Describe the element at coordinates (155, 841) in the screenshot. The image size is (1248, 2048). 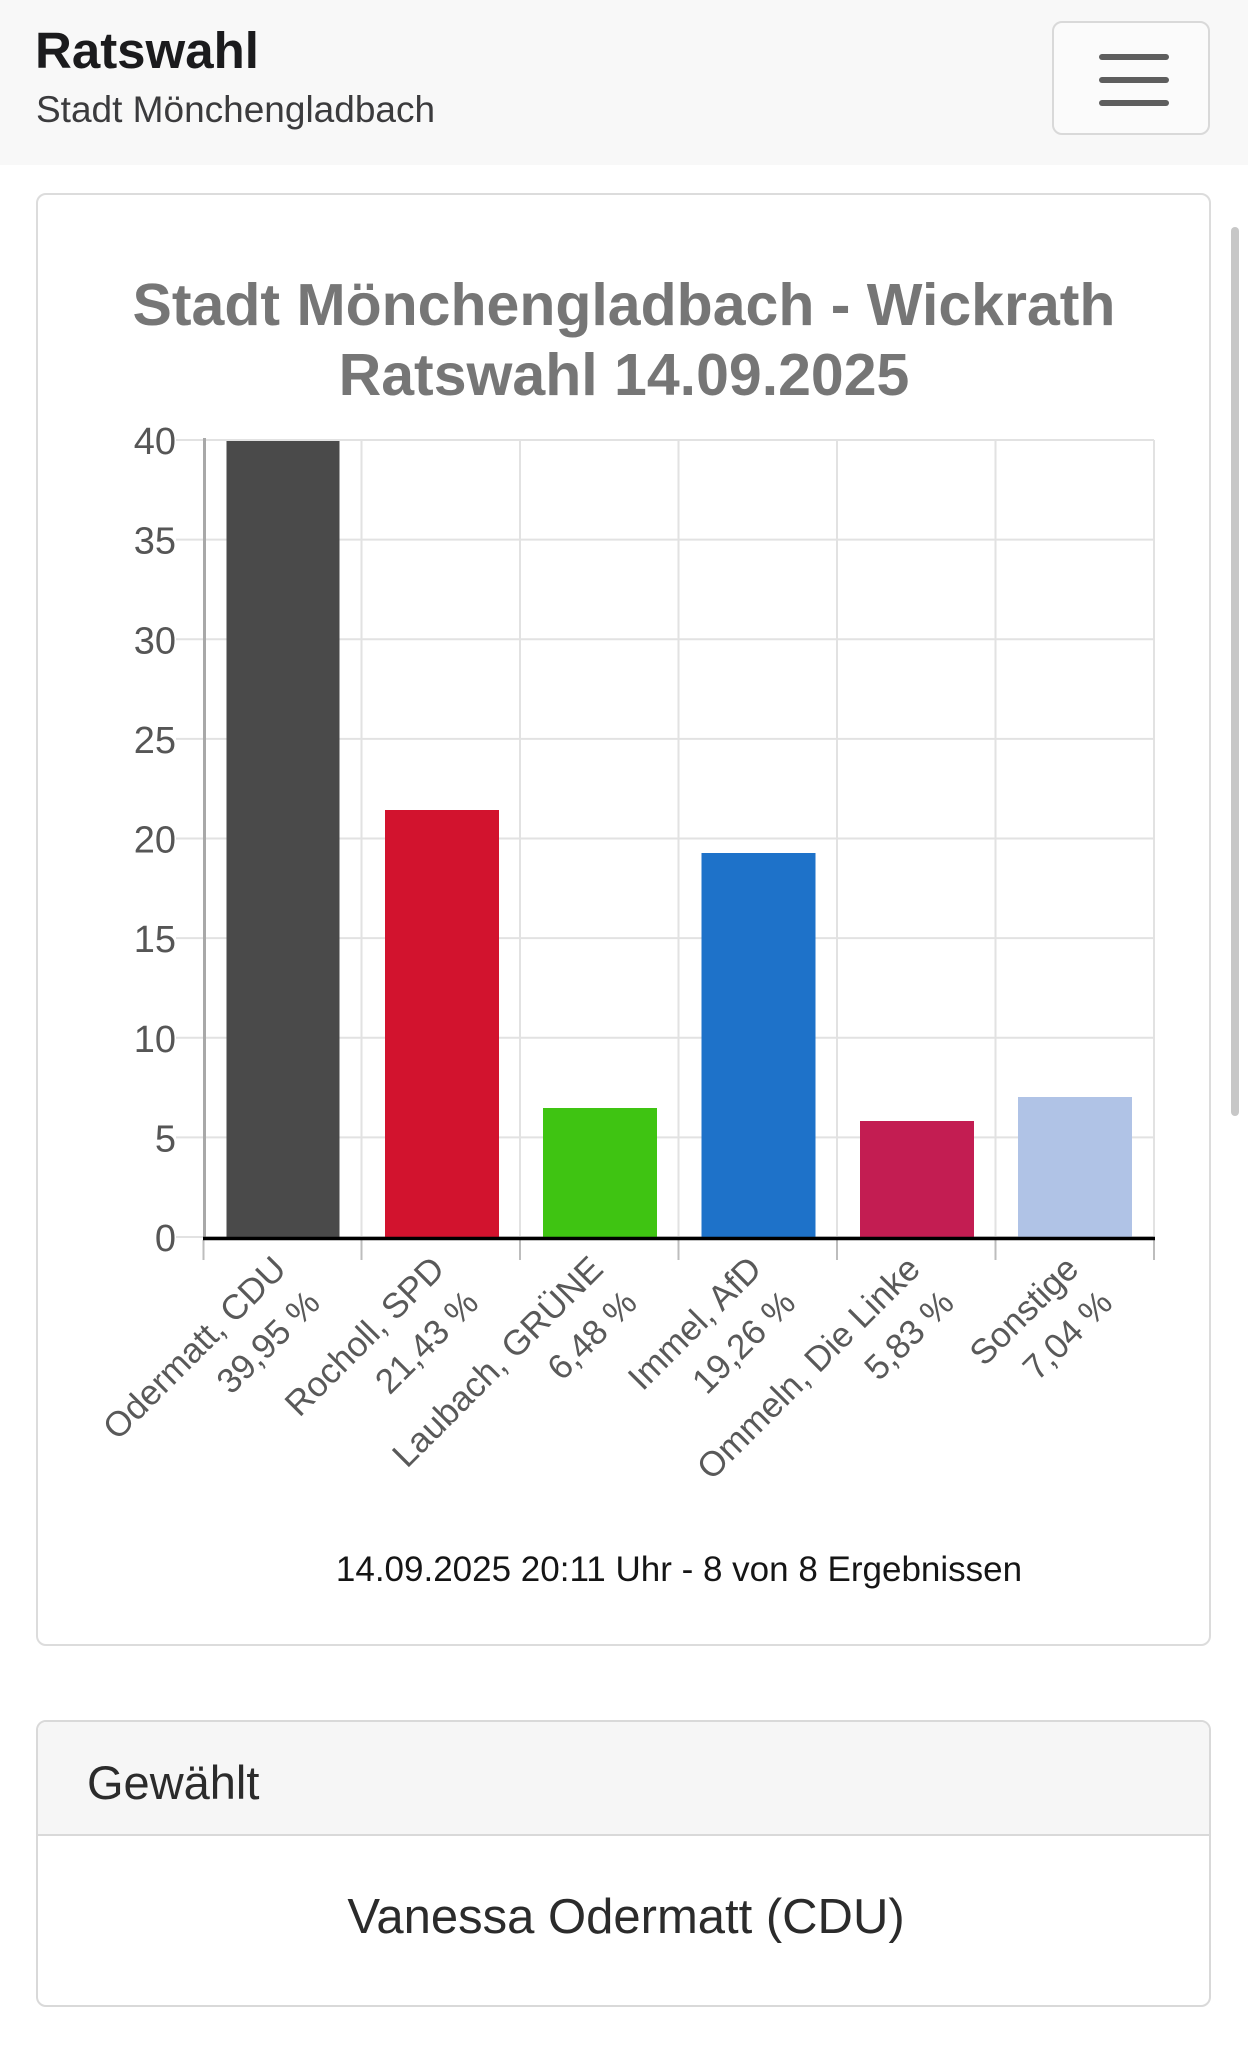
I see `svg-text: 20` at that location.